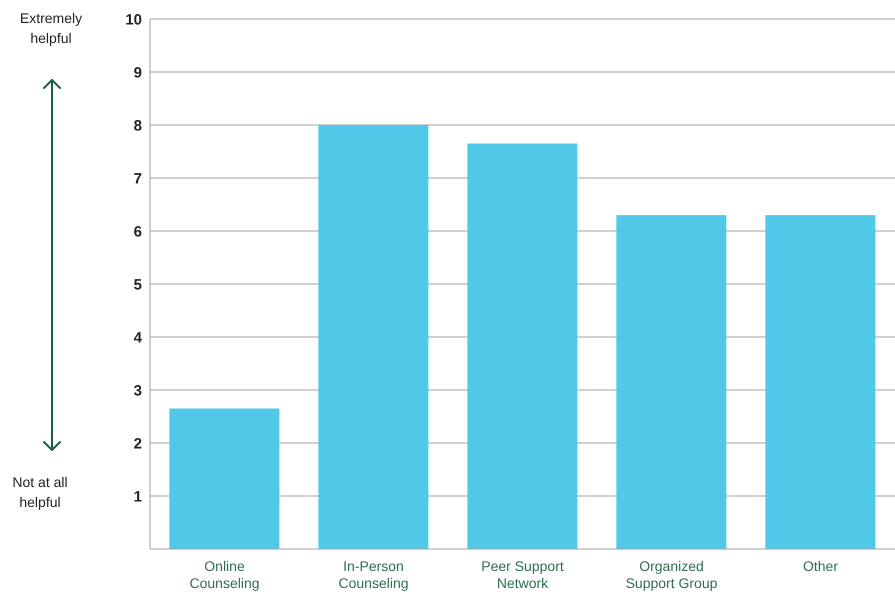 The width and height of the screenshot is (895, 611). Describe the element at coordinates (820, 566) in the screenshot. I see `x-tick-label: Other` at that location.